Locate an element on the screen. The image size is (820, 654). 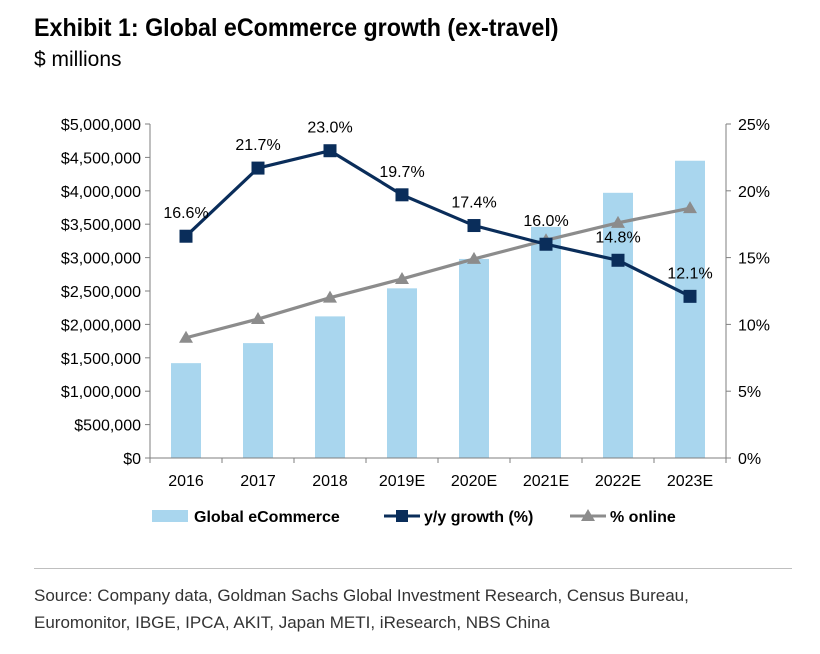
growth-data-label: 12.1% is located at coordinates (689, 273).